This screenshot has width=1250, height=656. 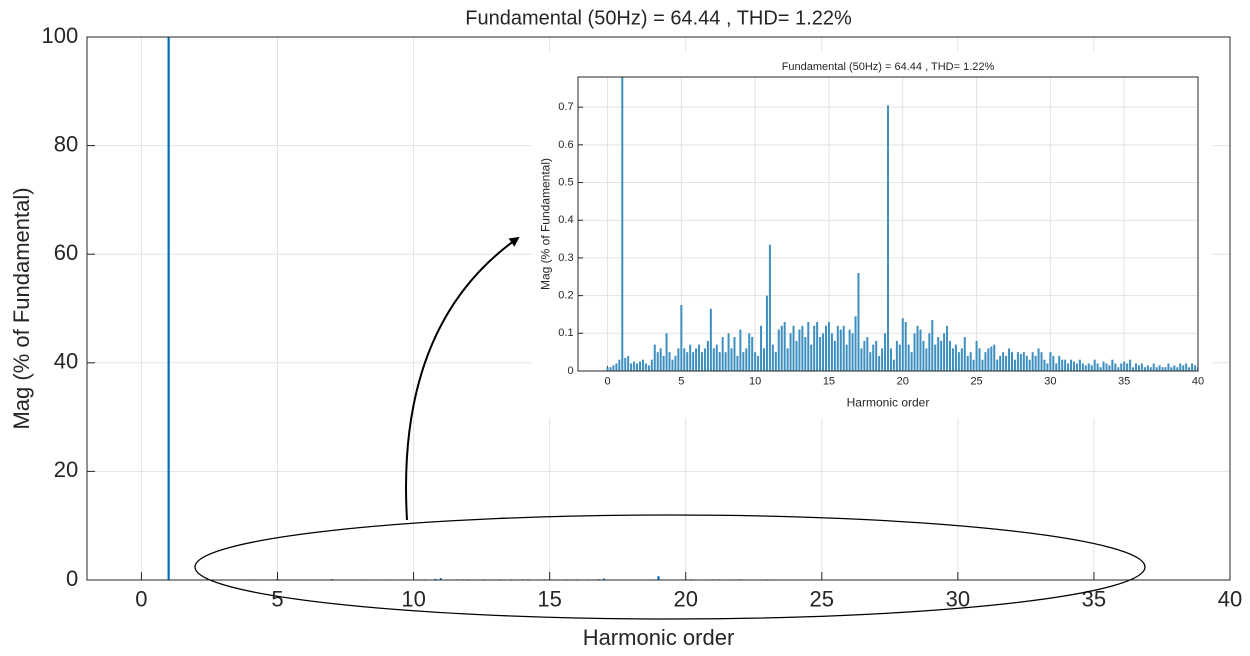 What do you see at coordinates (685, 599) in the screenshot?
I see `x-tick-label: 20` at bounding box center [685, 599].